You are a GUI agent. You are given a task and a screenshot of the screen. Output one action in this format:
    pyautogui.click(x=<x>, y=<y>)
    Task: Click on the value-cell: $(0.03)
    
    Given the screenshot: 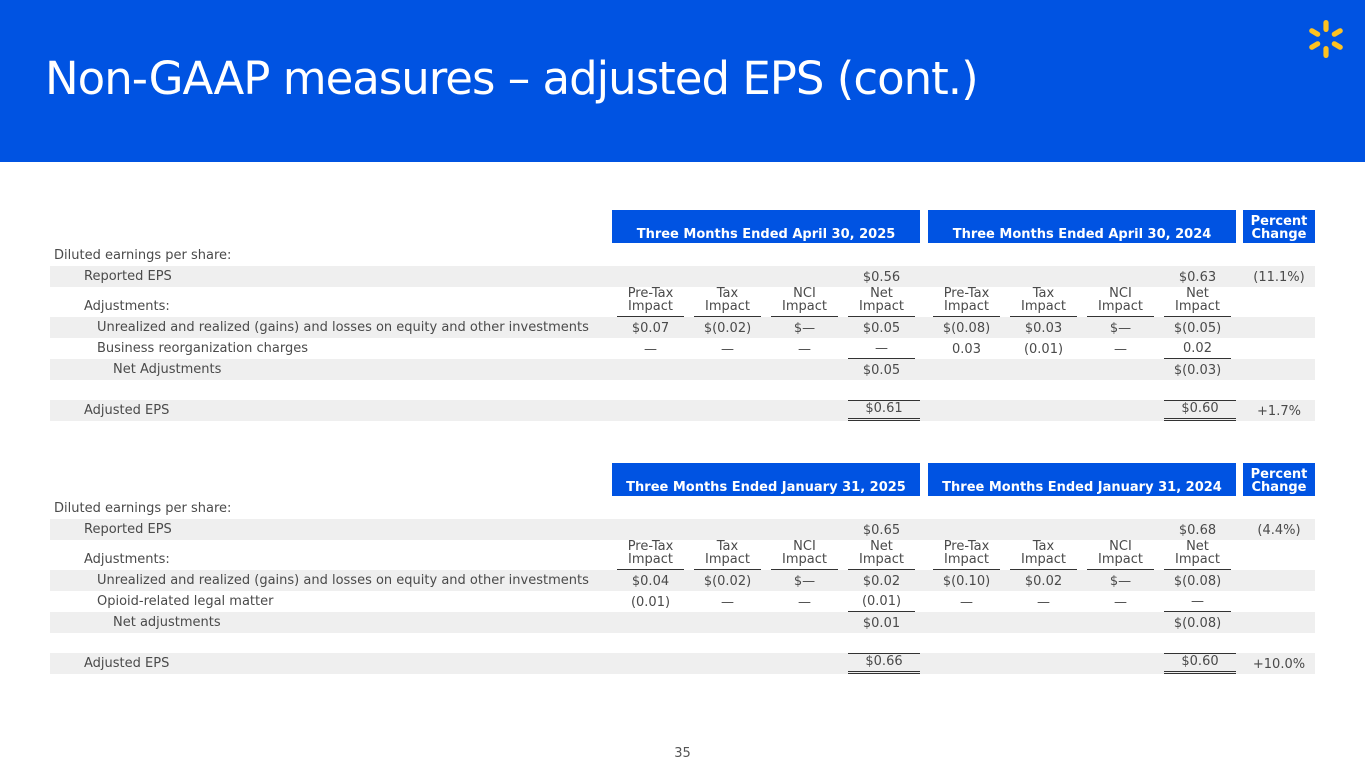 What is the action you would take?
    pyautogui.click(x=1197, y=370)
    